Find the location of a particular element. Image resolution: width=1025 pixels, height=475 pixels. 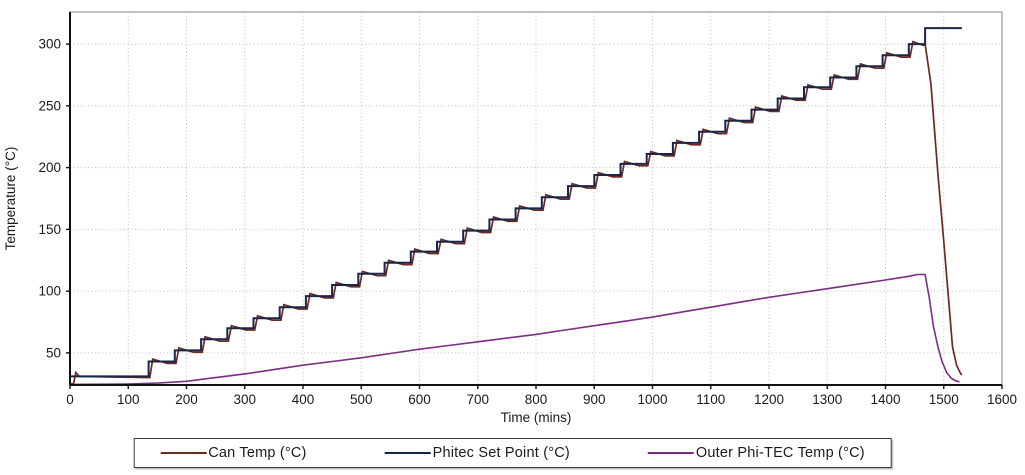

legend-label-outer-phitec-temp: Outer Phi-TEC Temp (°C) is located at coordinates (780, 453).